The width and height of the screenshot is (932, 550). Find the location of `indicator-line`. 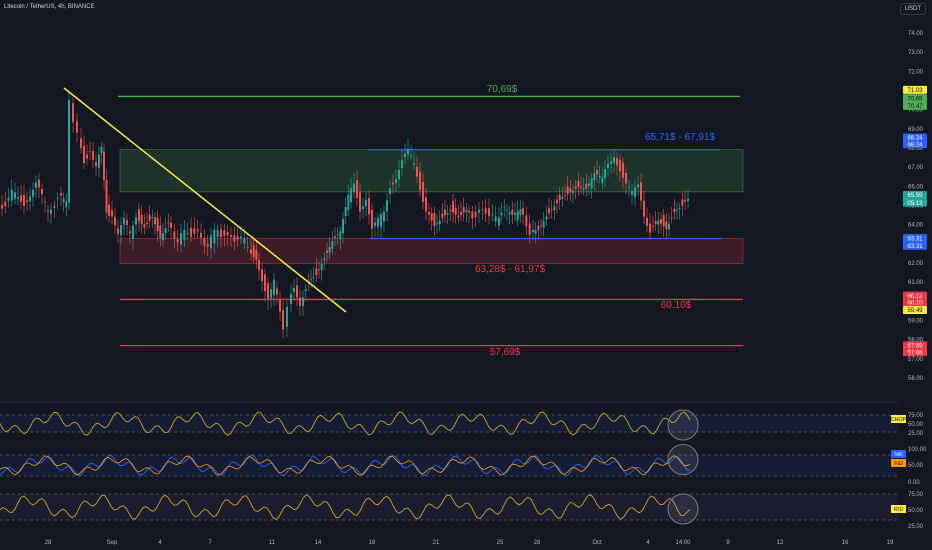

indicator-line is located at coordinates (345, 423).